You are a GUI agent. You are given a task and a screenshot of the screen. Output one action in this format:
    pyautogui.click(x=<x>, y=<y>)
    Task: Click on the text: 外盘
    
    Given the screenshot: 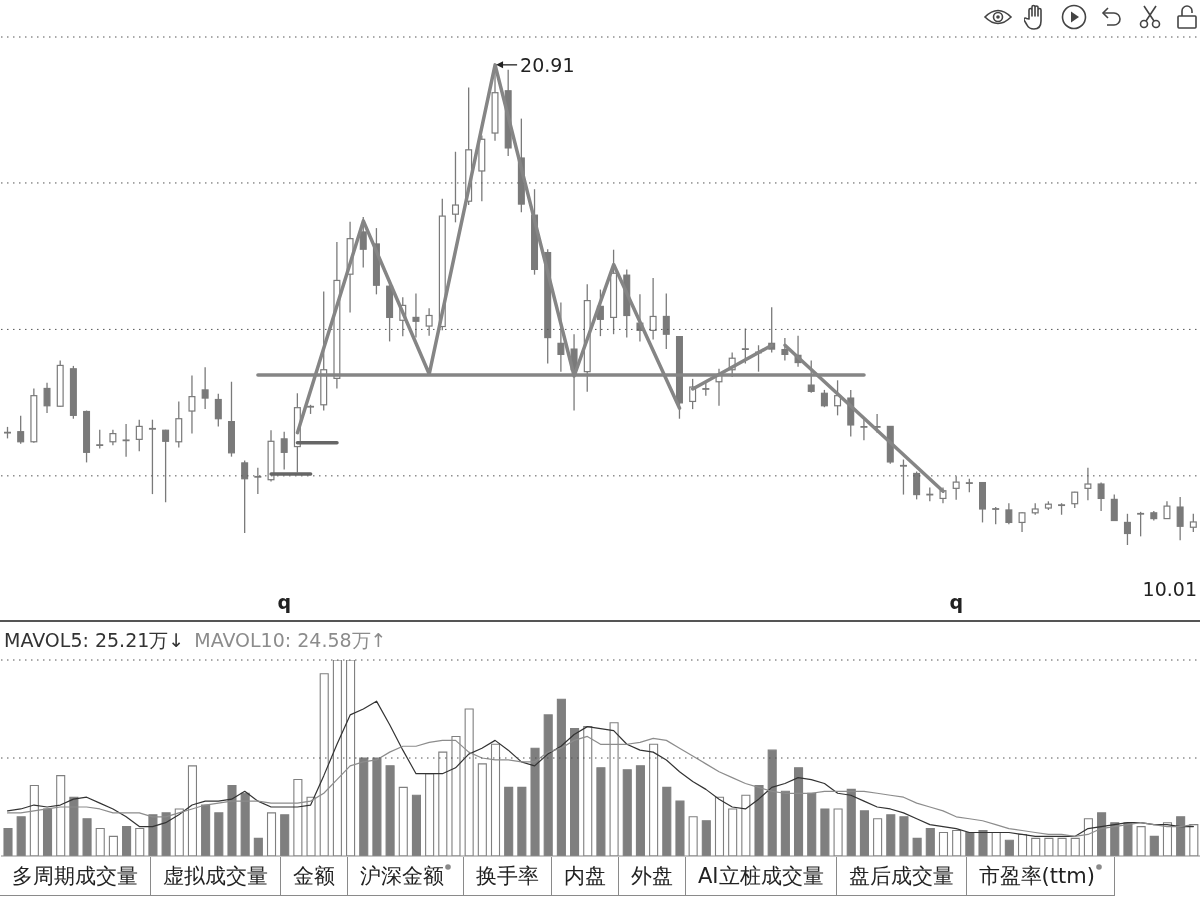 What is the action you would take?
    pyautogui.click(x=652, y=876)
    